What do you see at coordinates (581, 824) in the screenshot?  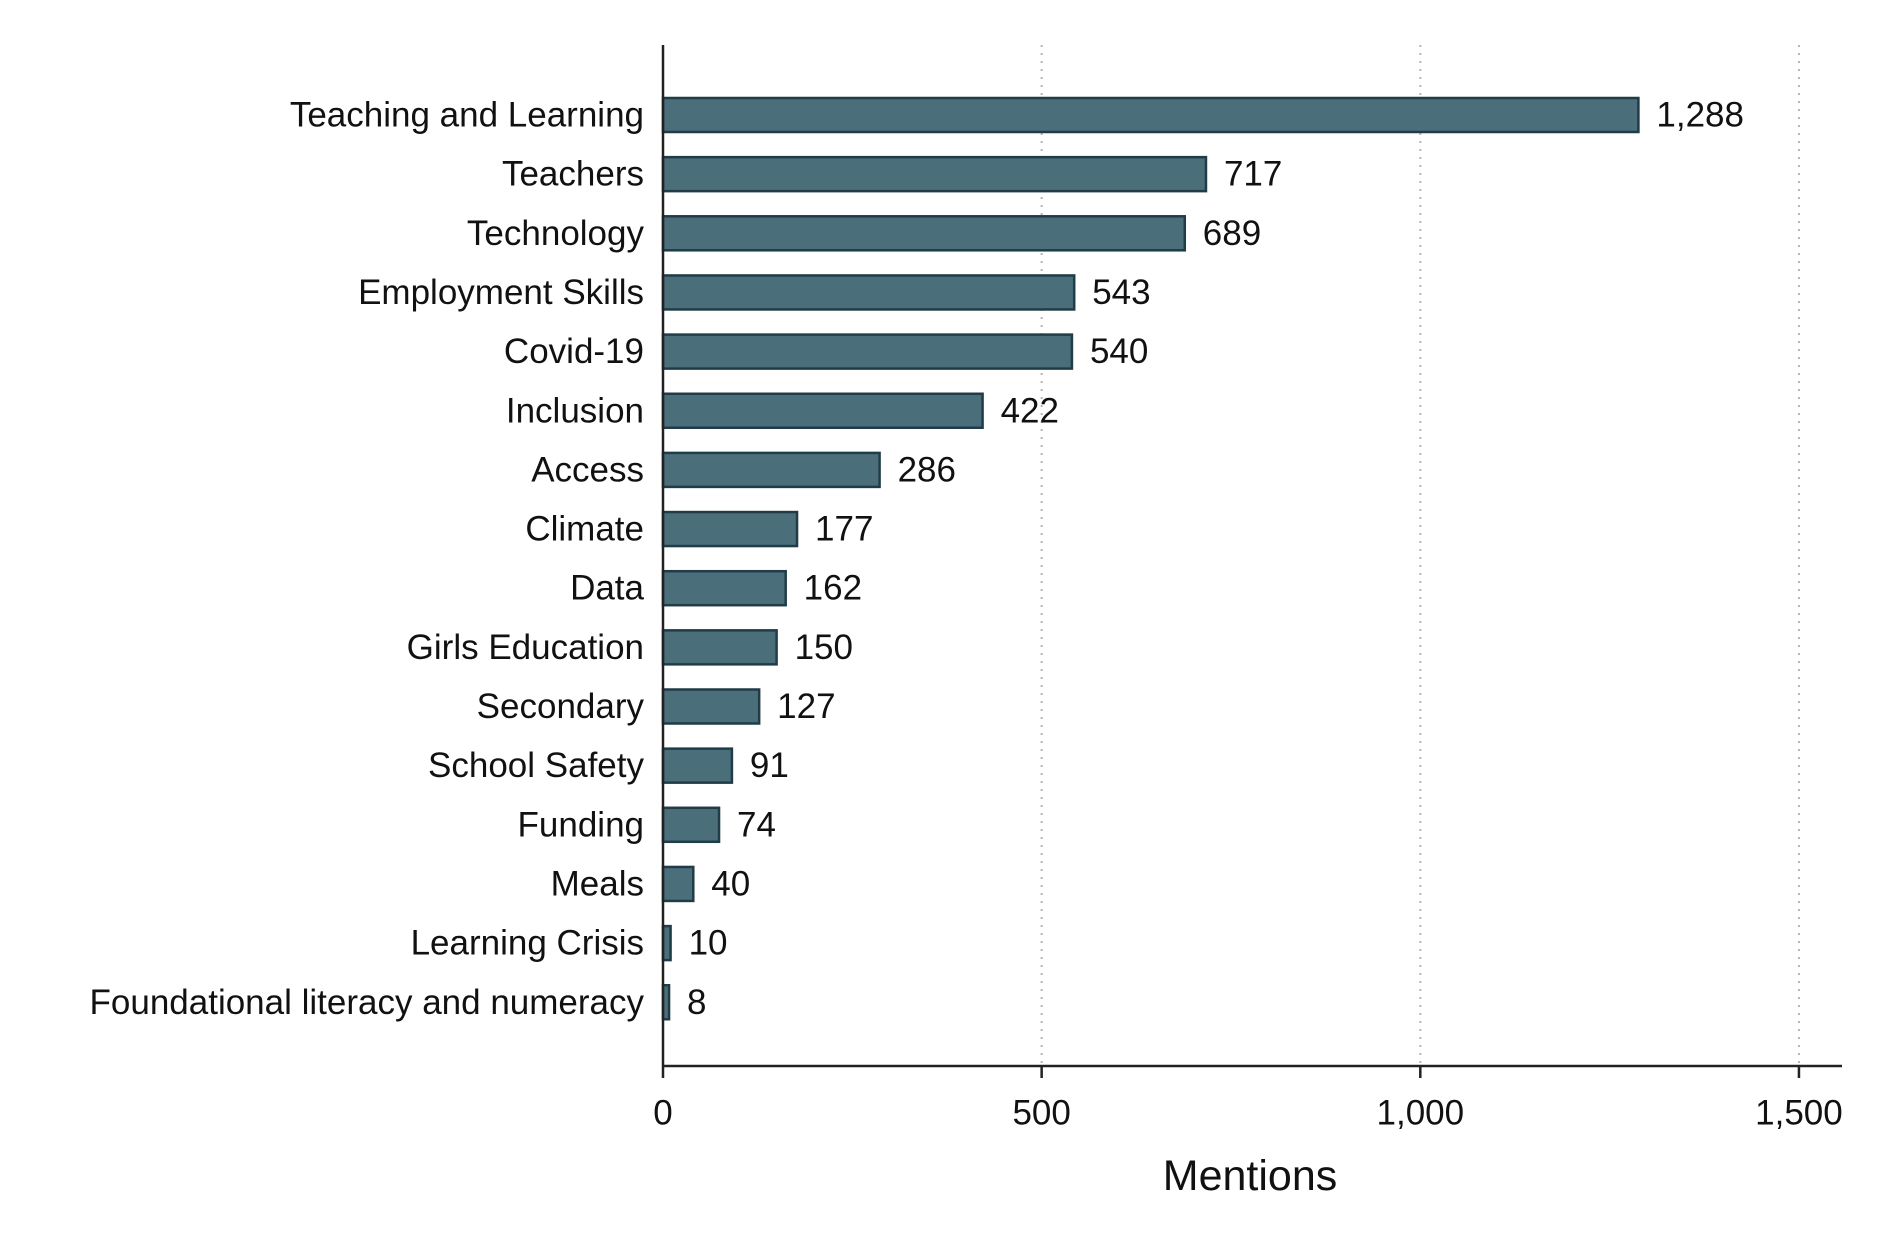 I see `category-label: Funding` at bounding box center [581, 824].